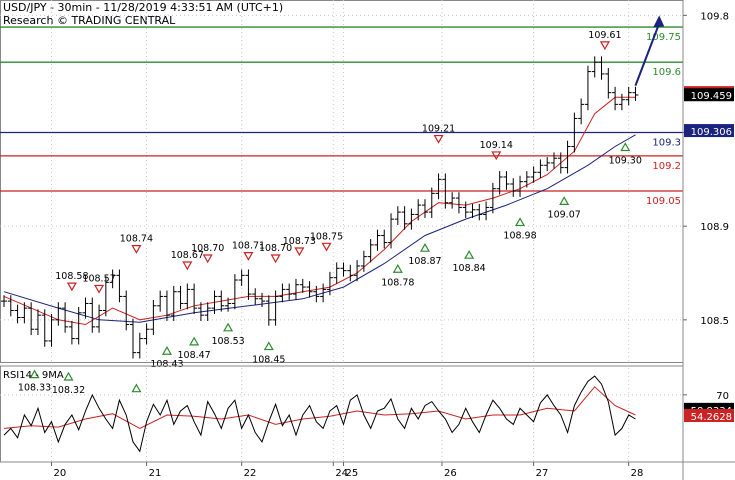 Image resolution: width=735 pixels, height=480 pixels. Describe the element at coordinates (89, 20) in the screenshot. I see `chart-subtitle: Research © TRADING CENTRAL` at that location.